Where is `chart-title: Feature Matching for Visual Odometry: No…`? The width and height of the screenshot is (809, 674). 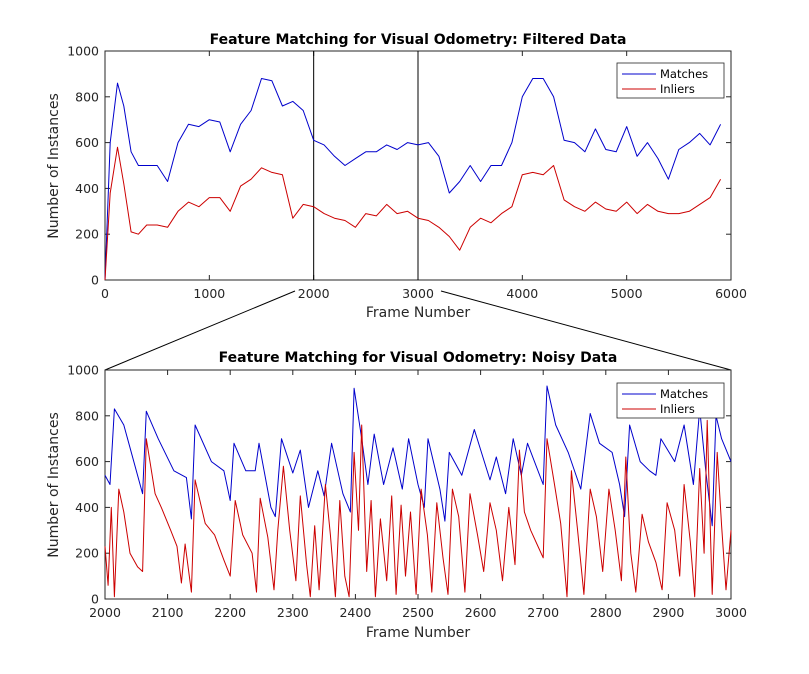
chart-title: Feature Matching for Visual Odometry: No… is located at coordinates (418, 358).